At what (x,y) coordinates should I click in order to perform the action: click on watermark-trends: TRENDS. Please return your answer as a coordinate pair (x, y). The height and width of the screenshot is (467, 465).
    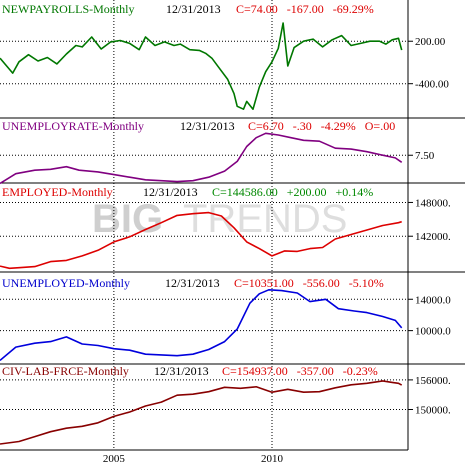
    Looking at the image, I should click on (265, 219).